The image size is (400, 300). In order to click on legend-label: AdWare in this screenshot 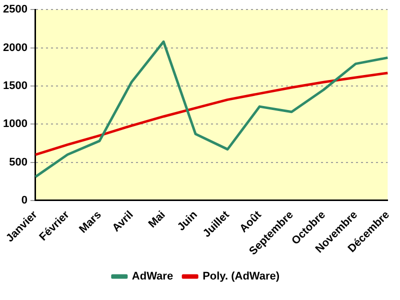, I will do `click(153, 276)`.